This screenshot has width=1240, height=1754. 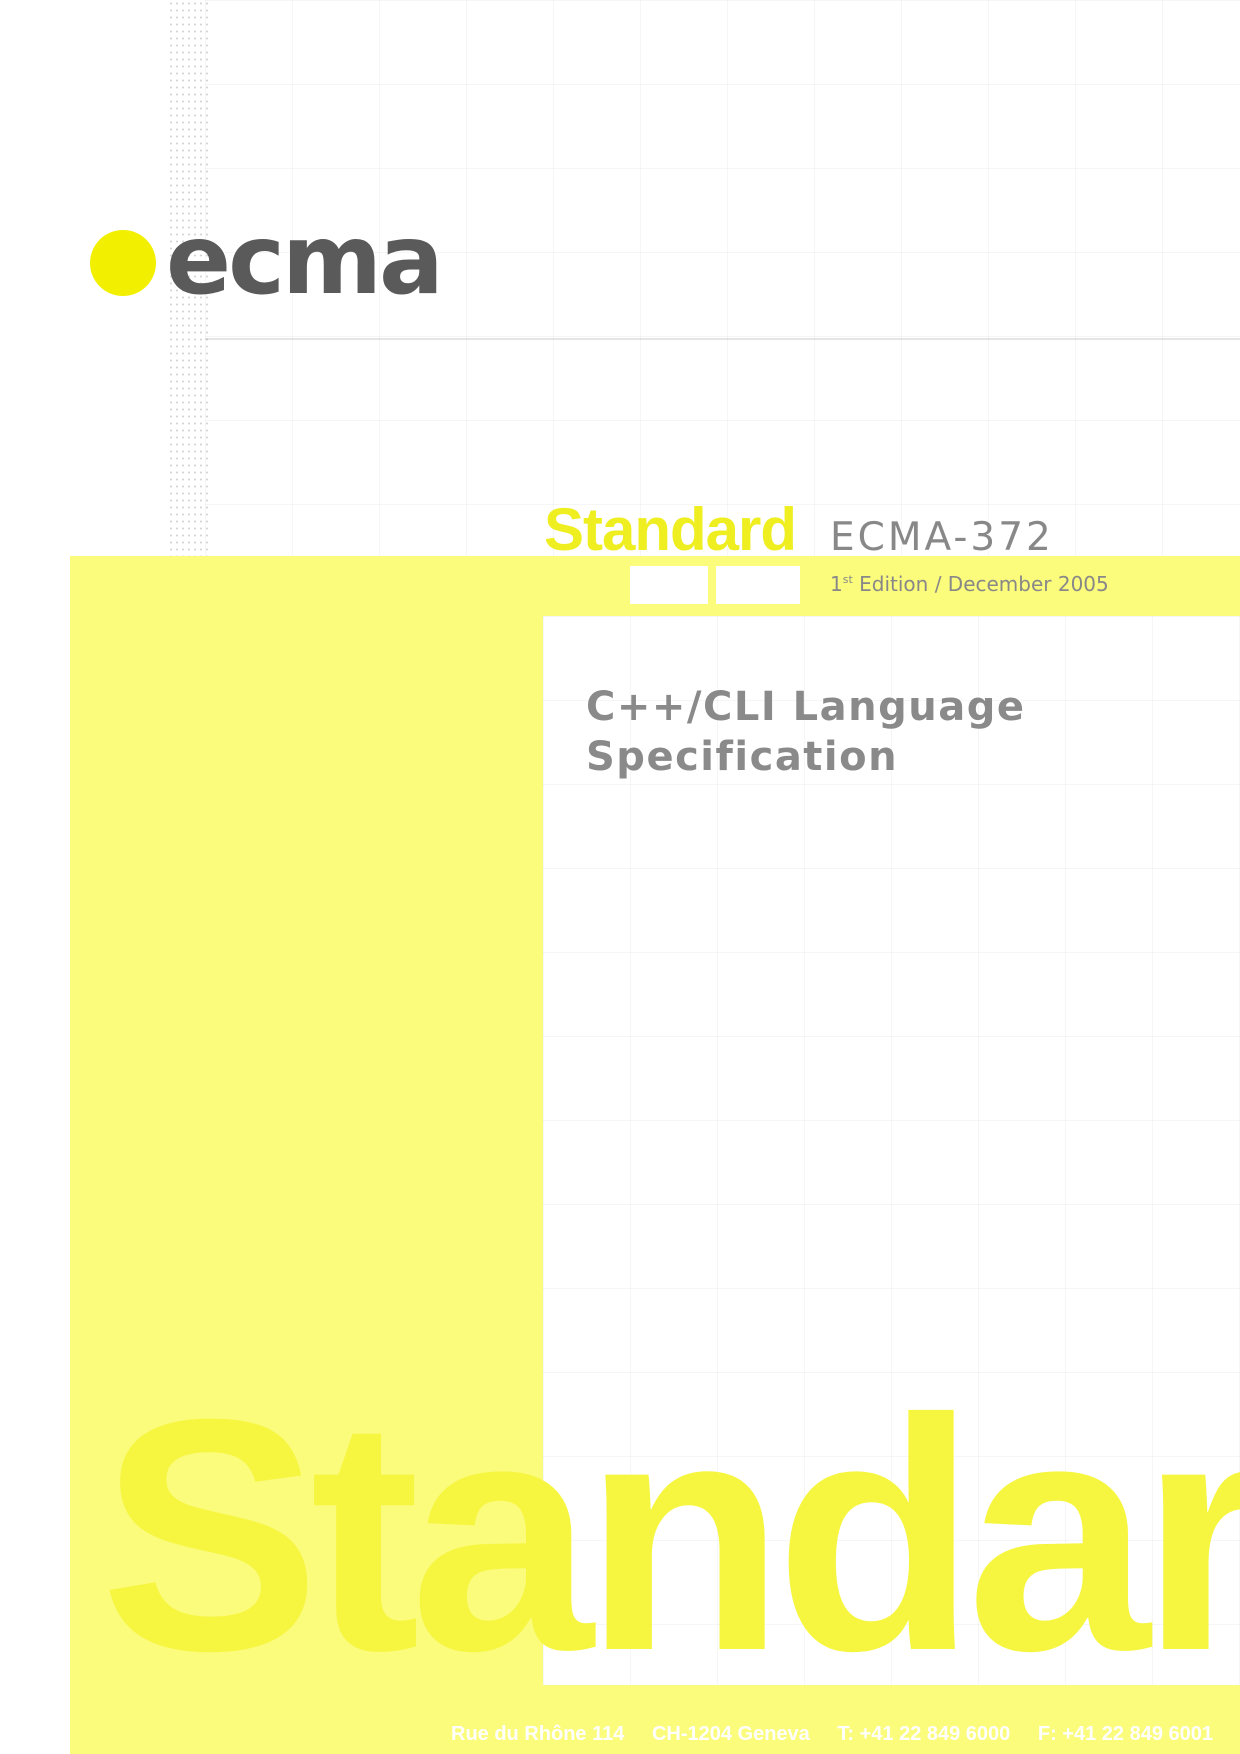 What do you see at coordinates (538, 1734) in the screenshot?
I see `footer-address: Rue du Rhône 114` at bounding box center [538, 1734].